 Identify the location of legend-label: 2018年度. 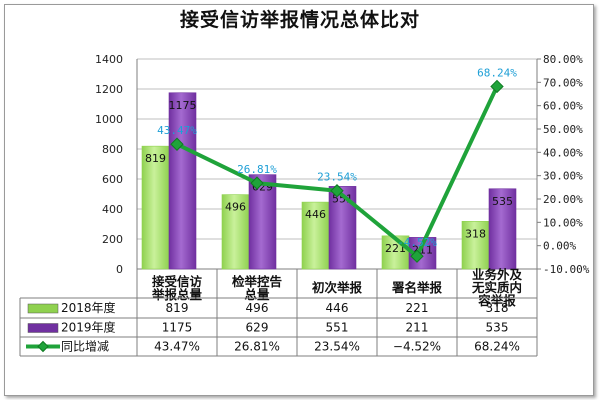
(88, 307).